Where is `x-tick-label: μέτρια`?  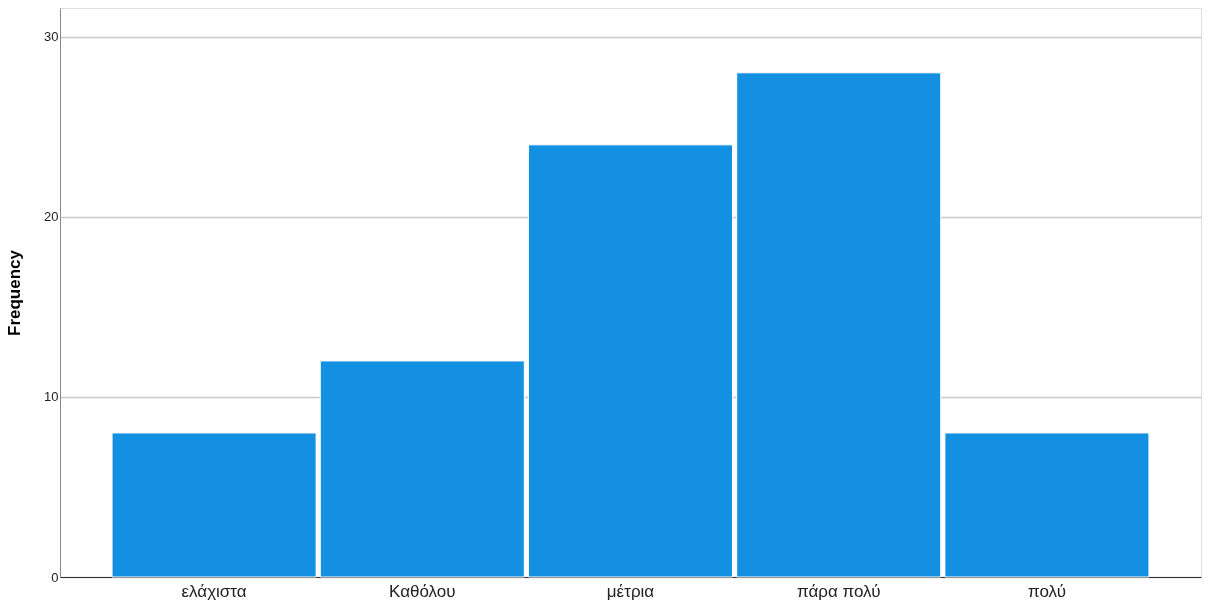
x-tick-label: μέτρια is located at coordinates (630, 591).